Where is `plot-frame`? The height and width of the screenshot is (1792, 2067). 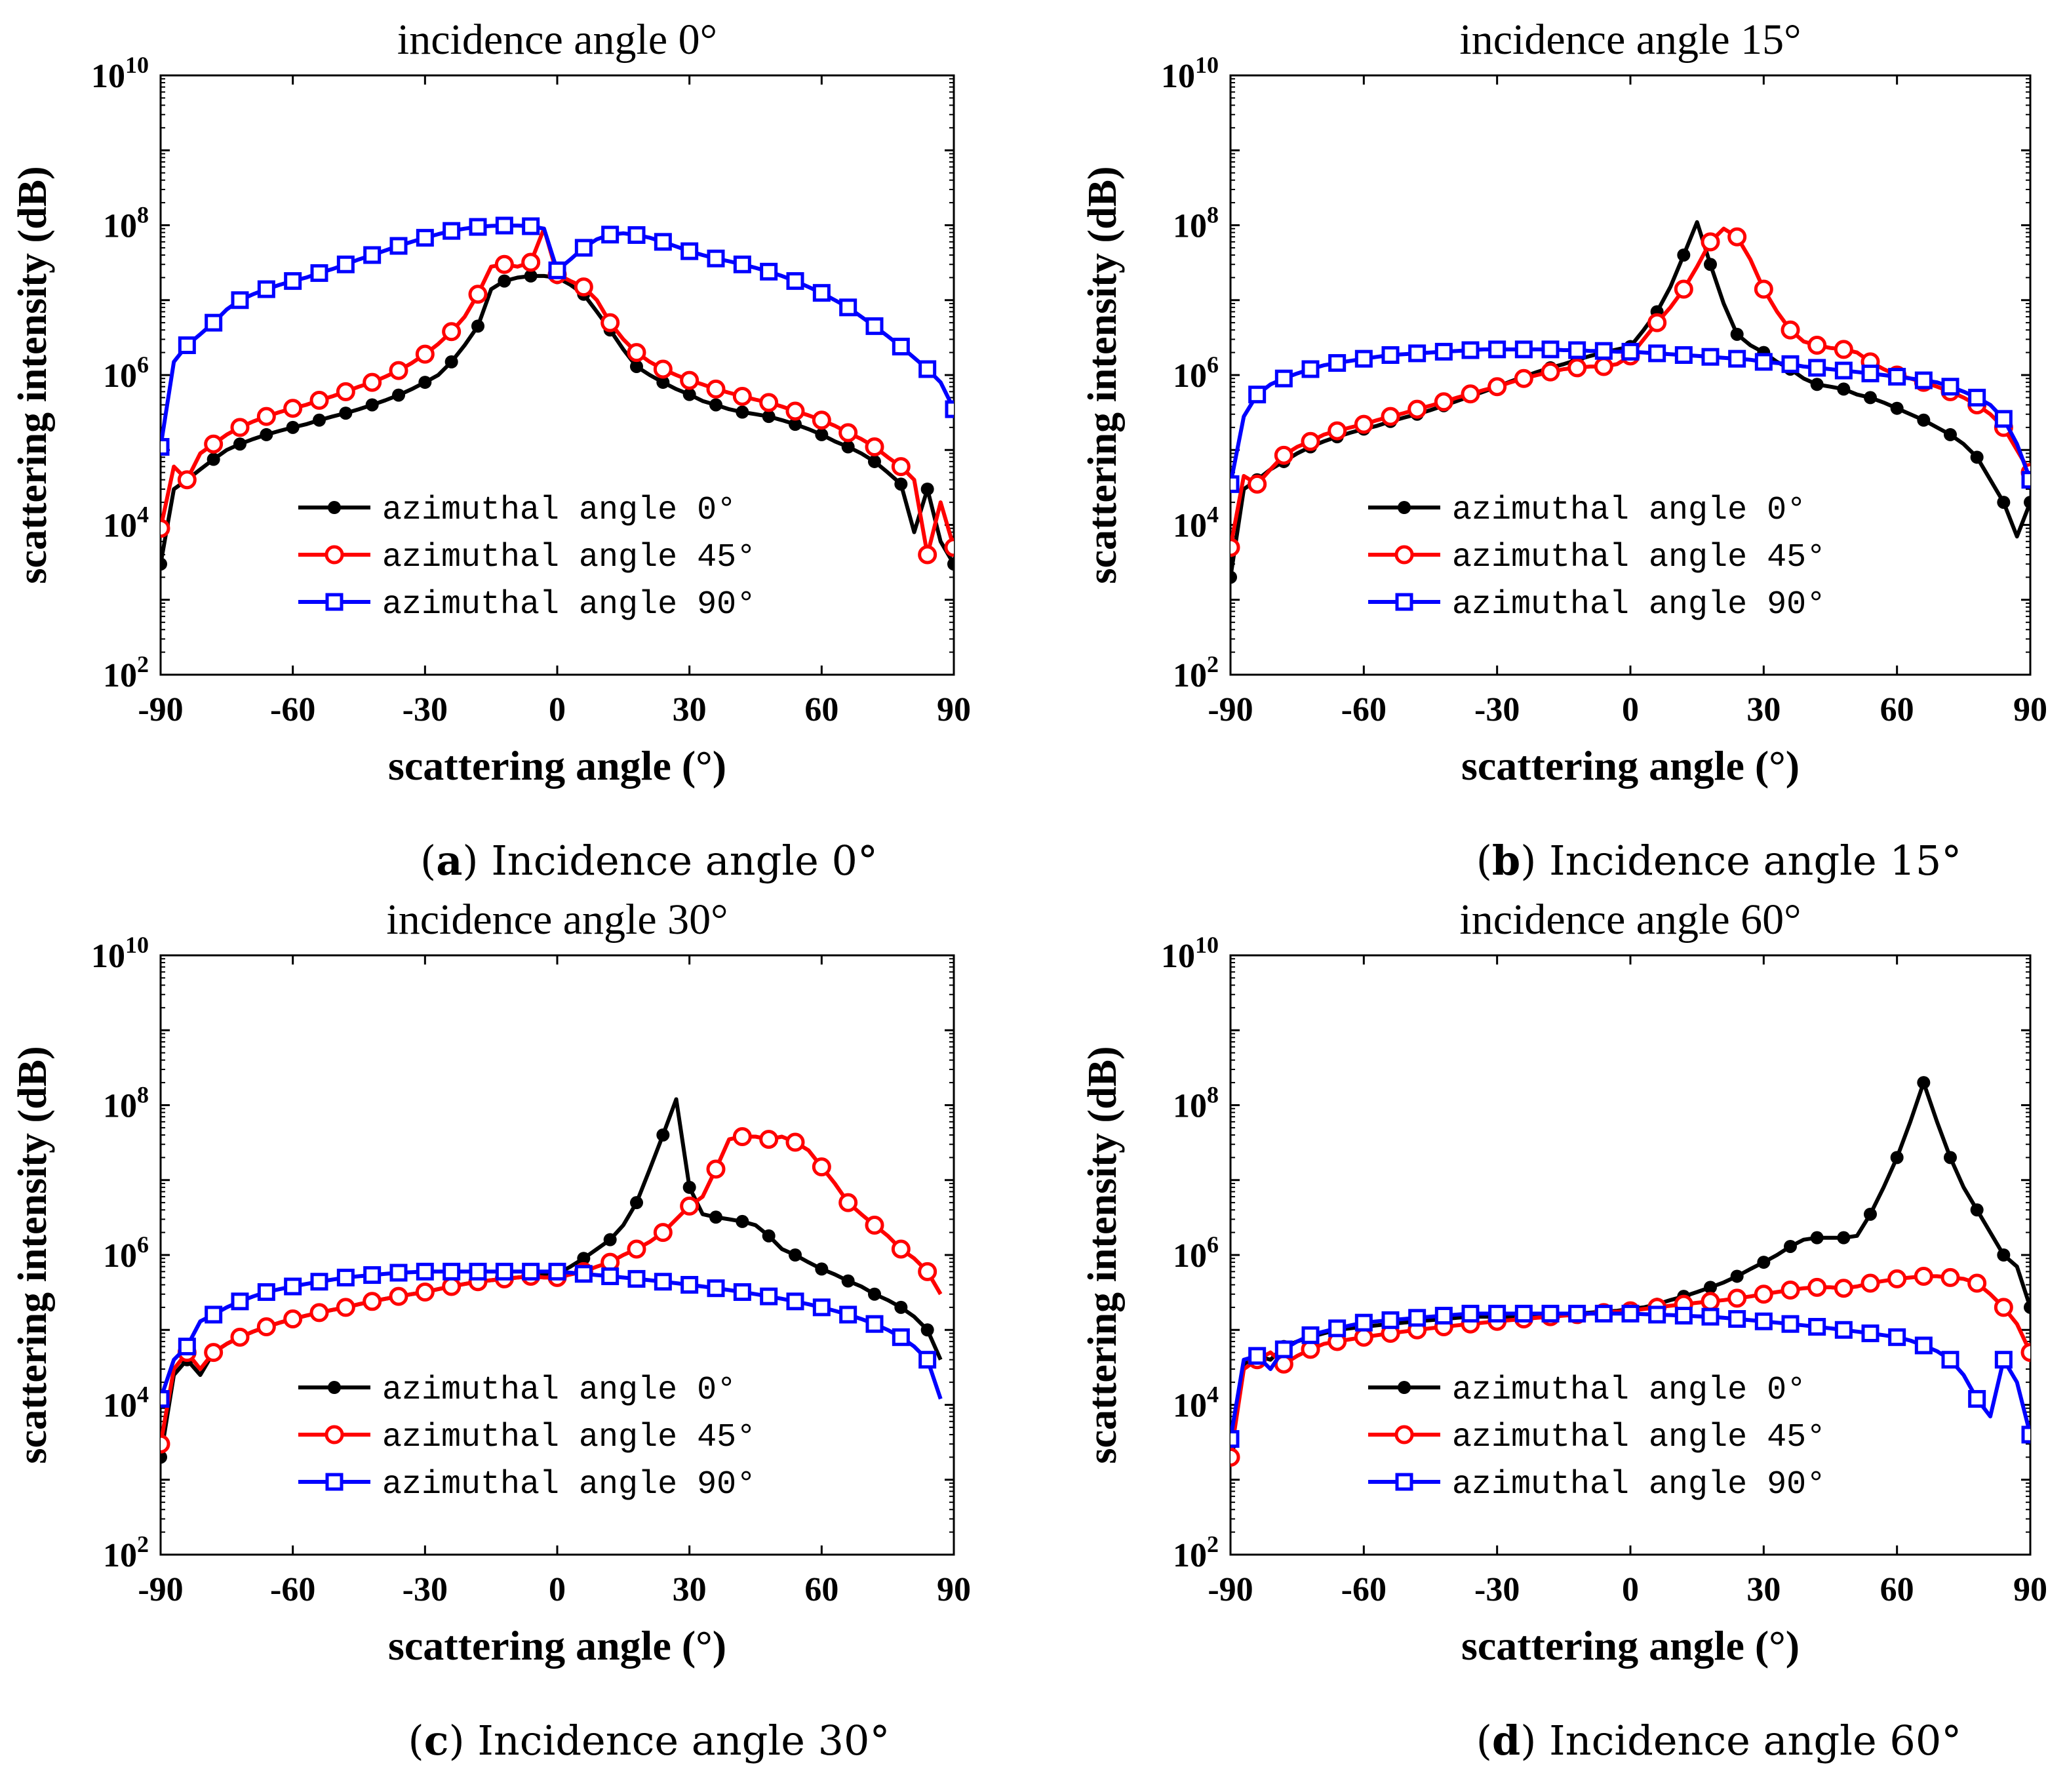
plot-frame is located at coordinates (1630, 375).